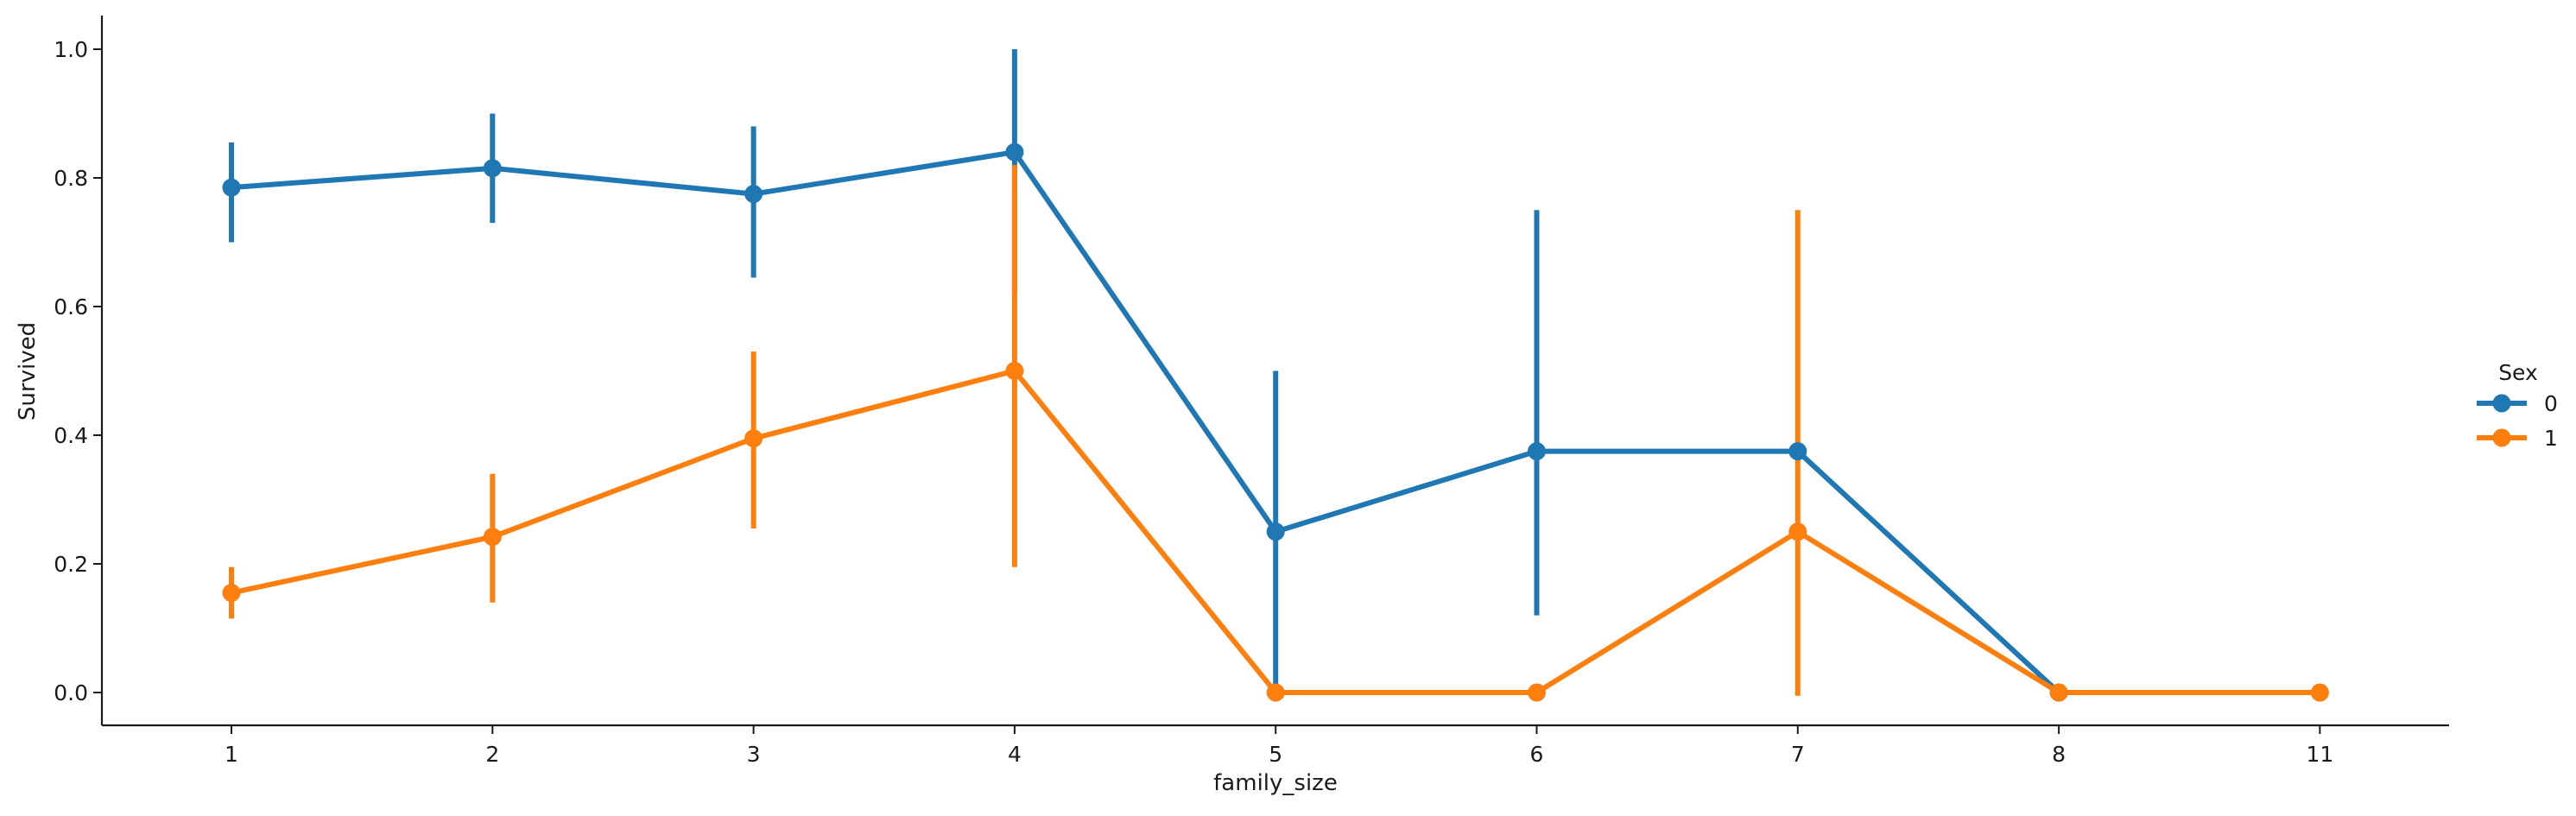 The width and height of the screenshot is (2576, 816). I want to click on legend: Sex 01, so click(2517, 406).